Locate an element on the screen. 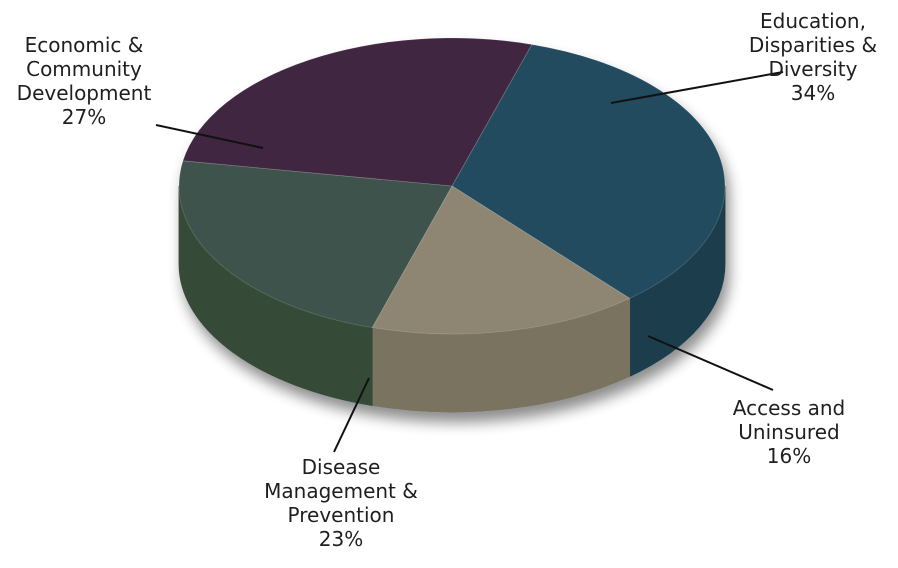  slice-name-line: Economic & is located at coordinates (84, 45).